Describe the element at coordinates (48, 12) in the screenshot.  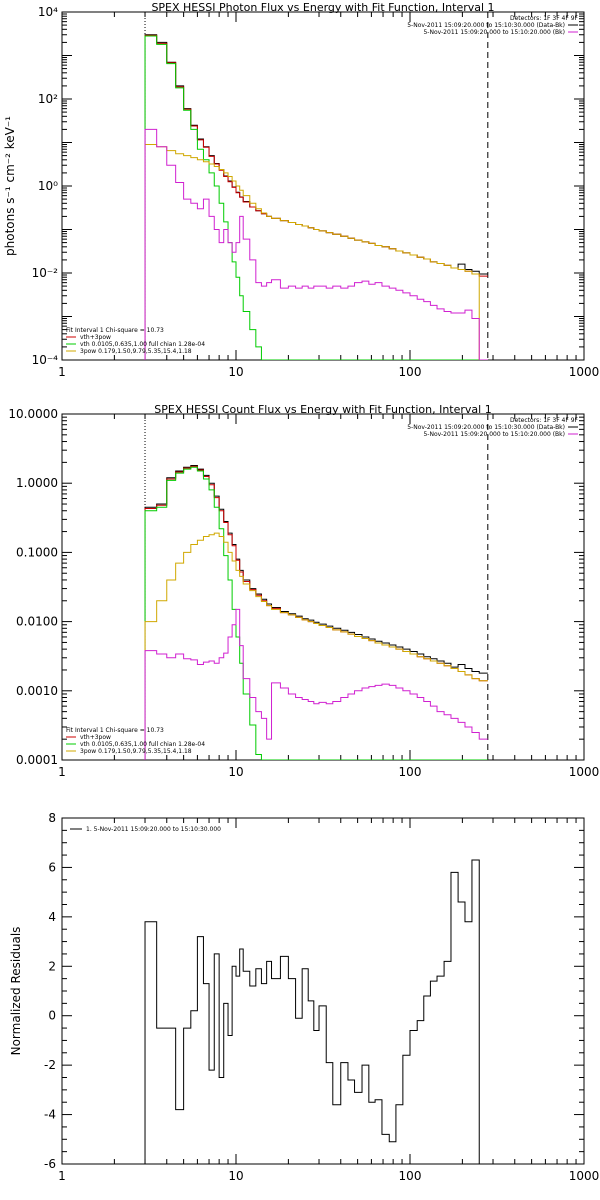
I see `y-tick-label: 10⁴` at that location.